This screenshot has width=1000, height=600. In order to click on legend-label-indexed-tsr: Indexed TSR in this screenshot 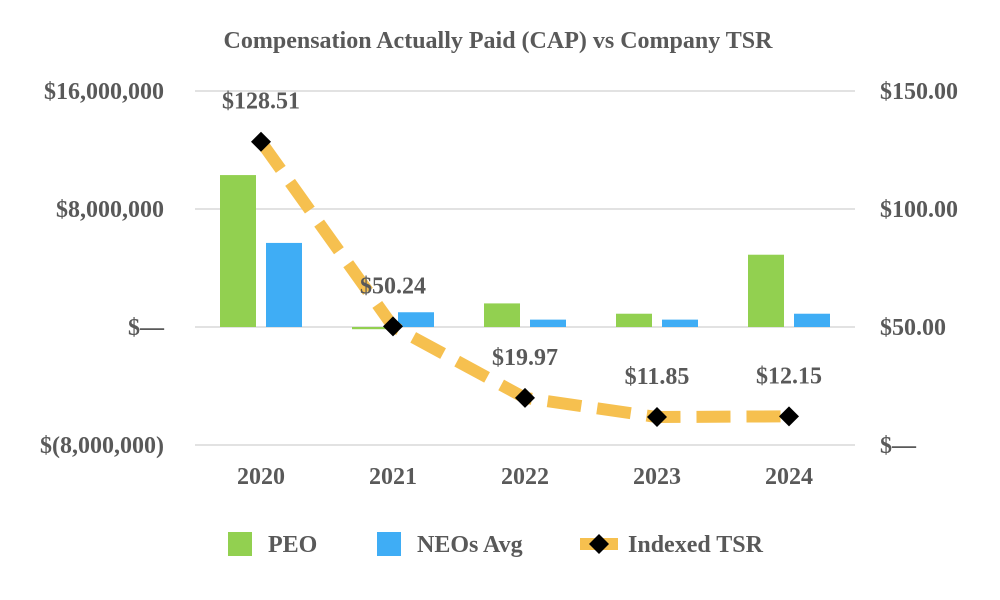, I will do `click(696, 545)`.